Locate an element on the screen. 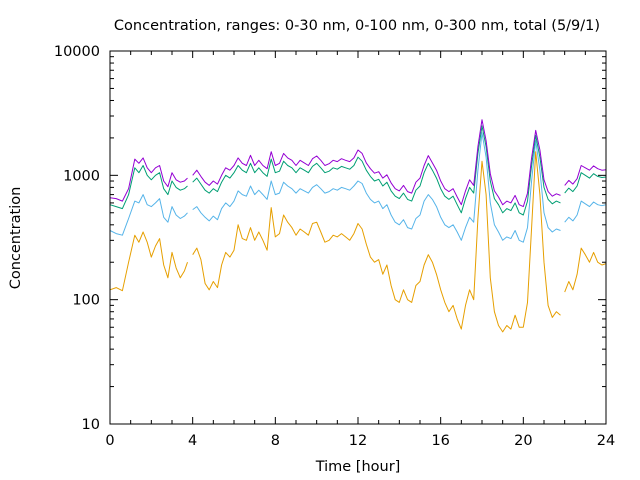  x-tick-label: 0 is located at coordinates (109, 441).